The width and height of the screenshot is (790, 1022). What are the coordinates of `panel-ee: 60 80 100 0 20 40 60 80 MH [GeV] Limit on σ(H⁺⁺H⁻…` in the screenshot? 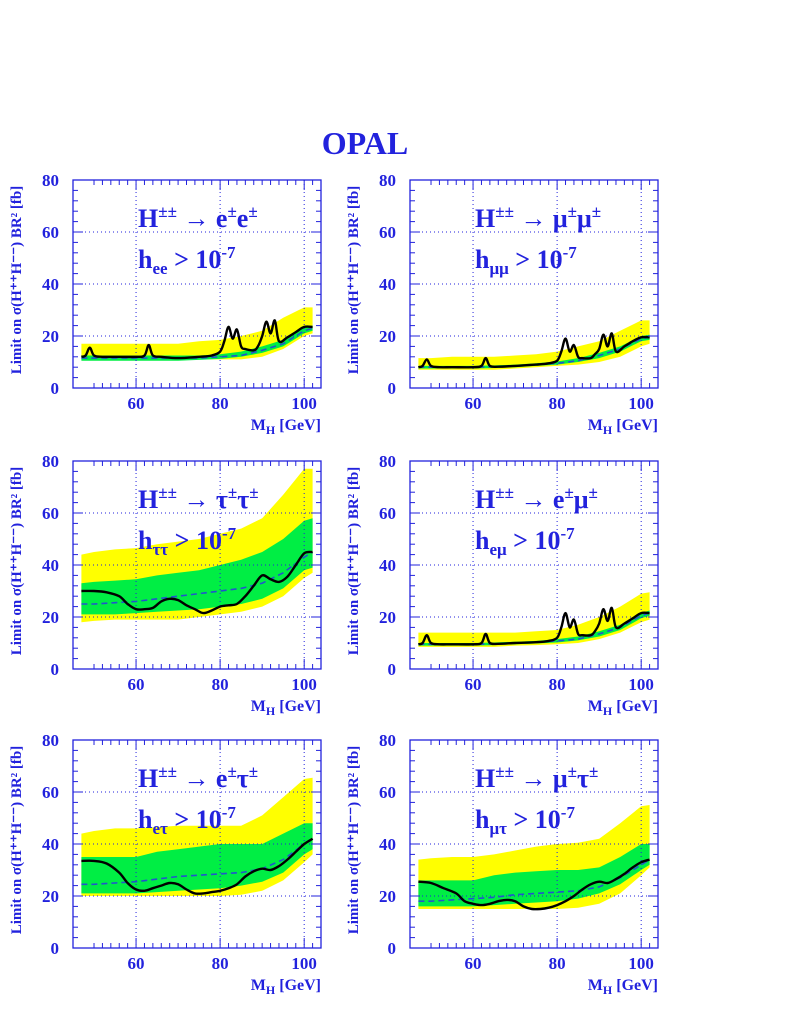 It's located at (165, 304).